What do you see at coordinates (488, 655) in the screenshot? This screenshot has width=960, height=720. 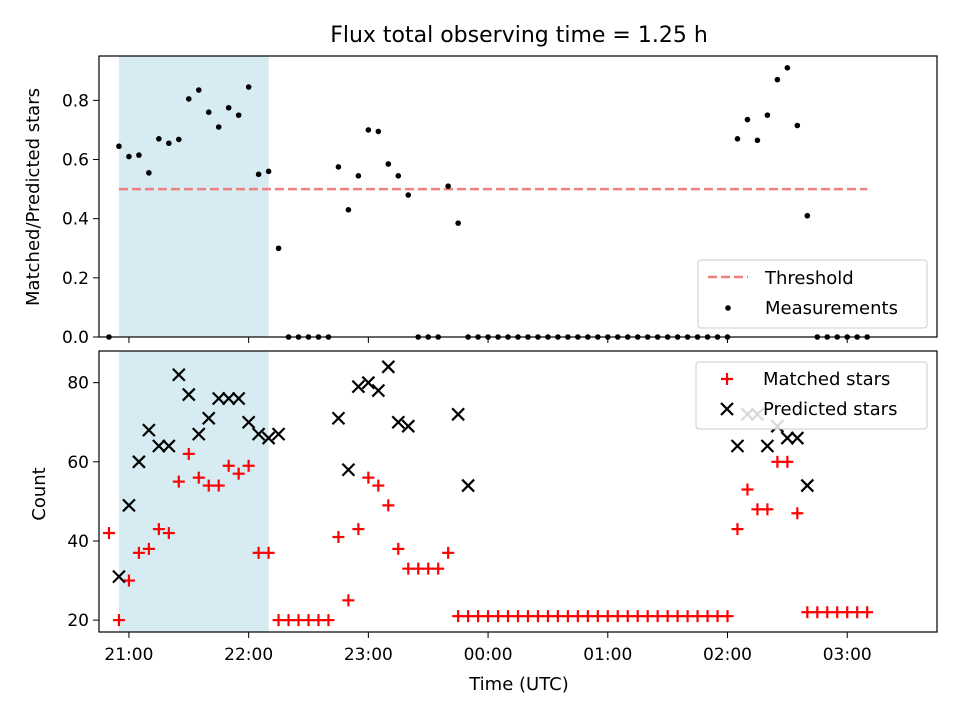 I see `x-tick-label: 00:00` at bounding box center [488, 655].